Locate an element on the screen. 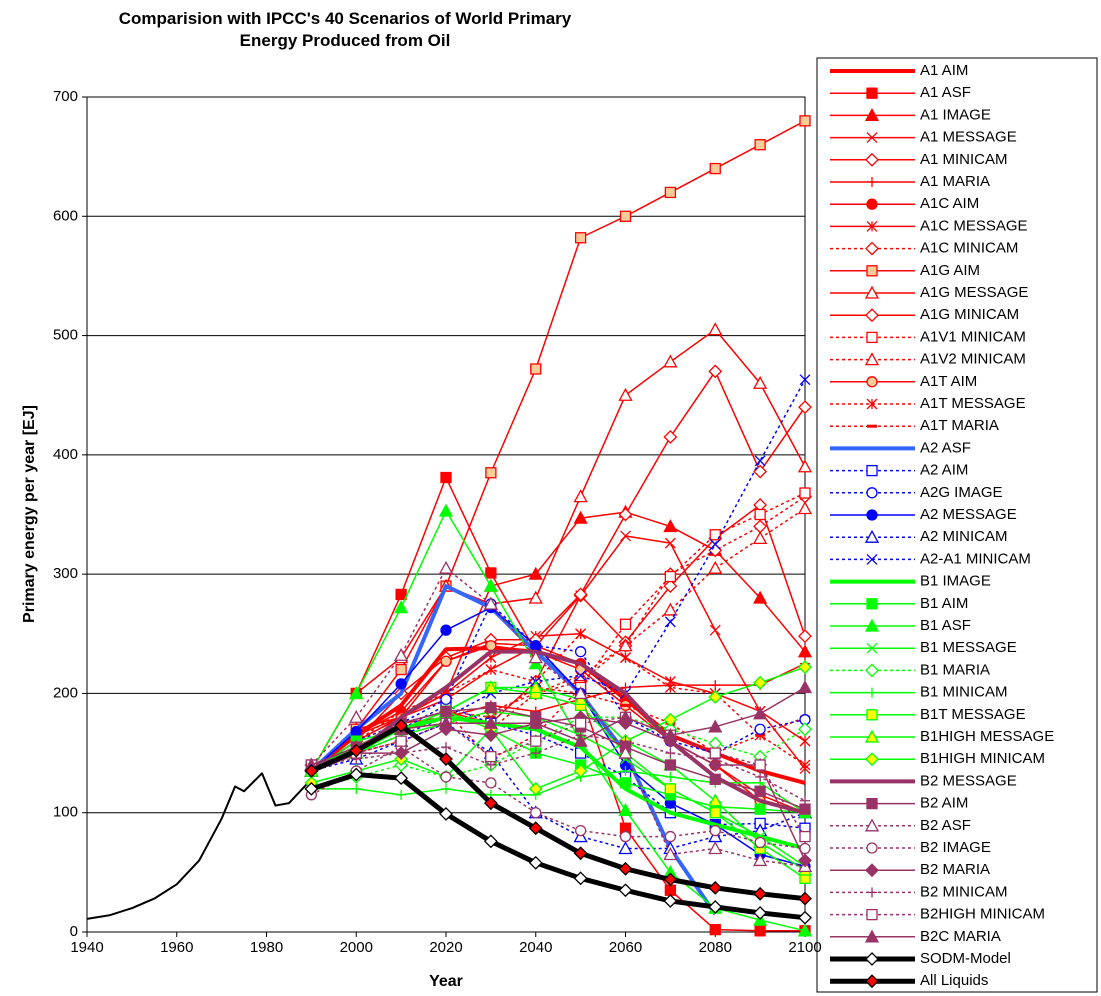 Image resolution: width=1101 pixels, height=996 pixels. y-tick-label: 500 is located at coordinates (65, 335).